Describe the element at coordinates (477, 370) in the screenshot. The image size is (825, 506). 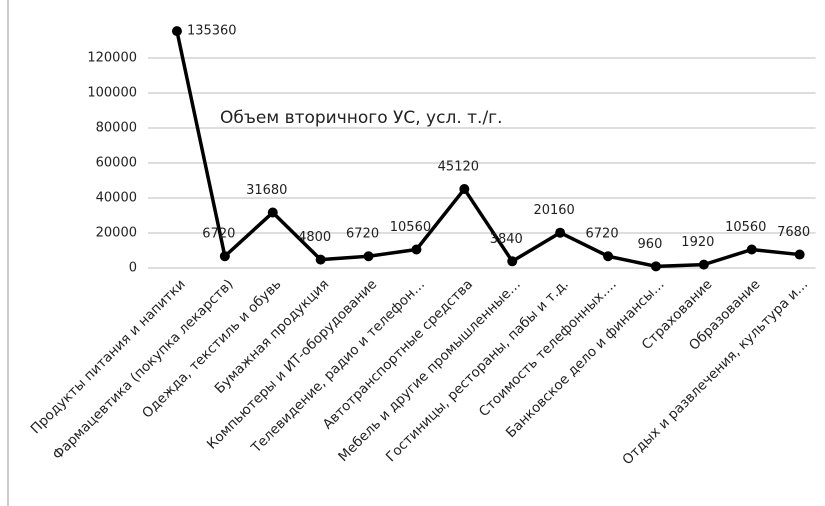
I see `x-tick-label: Гостиницы, рестораны, пабы и т.д.` at that location.